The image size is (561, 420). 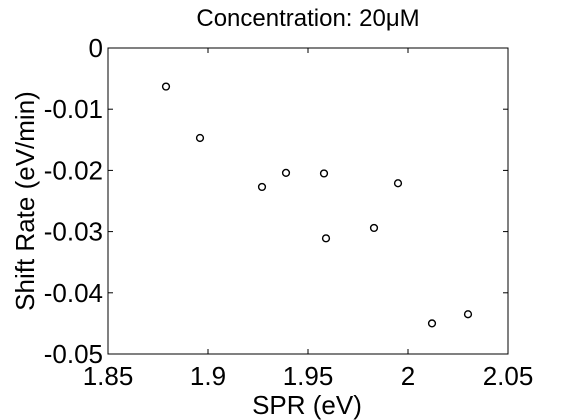 What do you see at coordinates (73, 170) in the screenshot?
I see `y-tick-label: -0.02` at bounding box center [73, 170].